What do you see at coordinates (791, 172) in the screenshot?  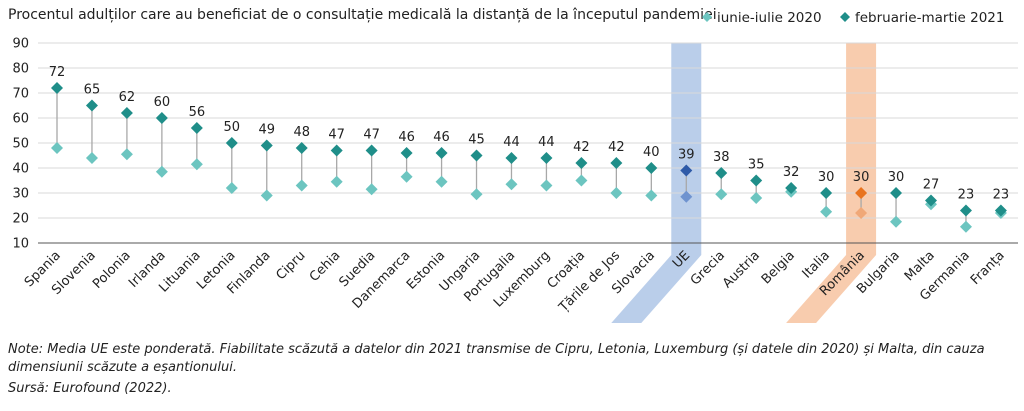 I see `data-label: 32` at bounding box center [791, 172].